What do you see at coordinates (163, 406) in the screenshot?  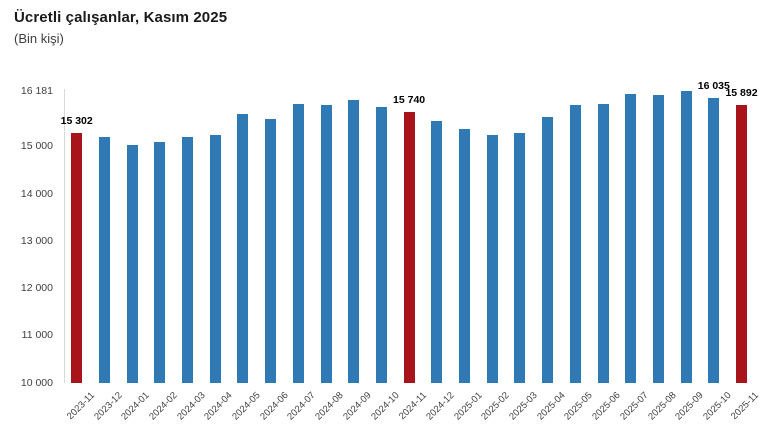 I see `x-axis-label: 2024-02` at bounding box center [163, 406].